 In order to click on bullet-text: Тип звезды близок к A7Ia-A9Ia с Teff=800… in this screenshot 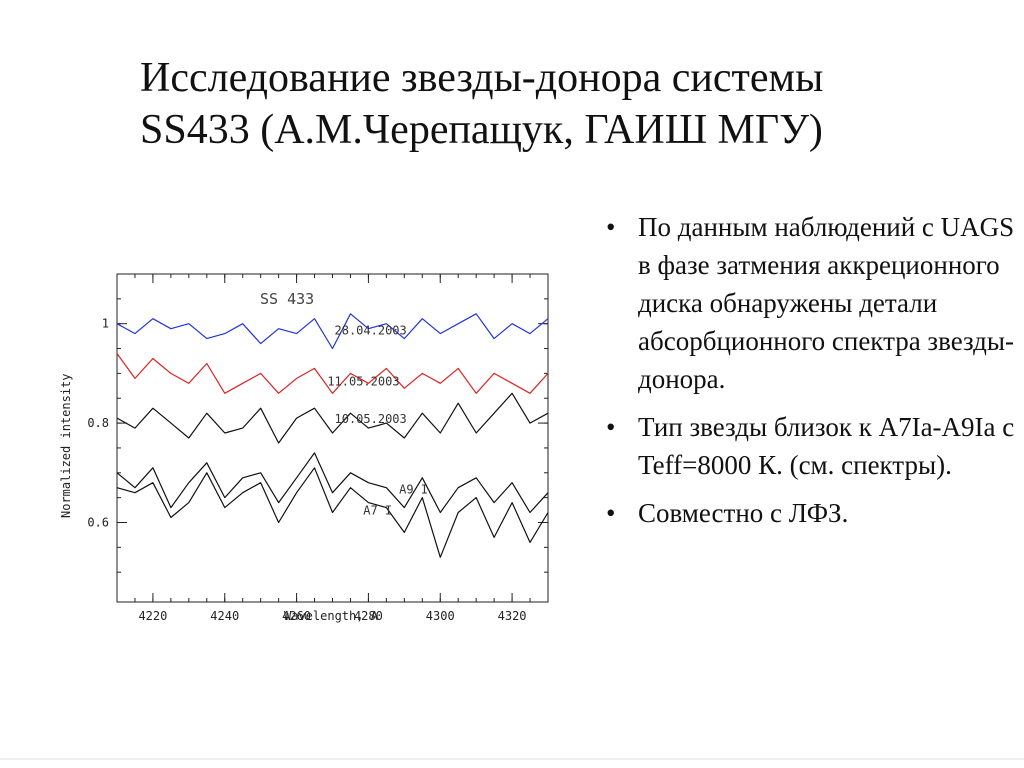, I will do `click(826, 446)`.